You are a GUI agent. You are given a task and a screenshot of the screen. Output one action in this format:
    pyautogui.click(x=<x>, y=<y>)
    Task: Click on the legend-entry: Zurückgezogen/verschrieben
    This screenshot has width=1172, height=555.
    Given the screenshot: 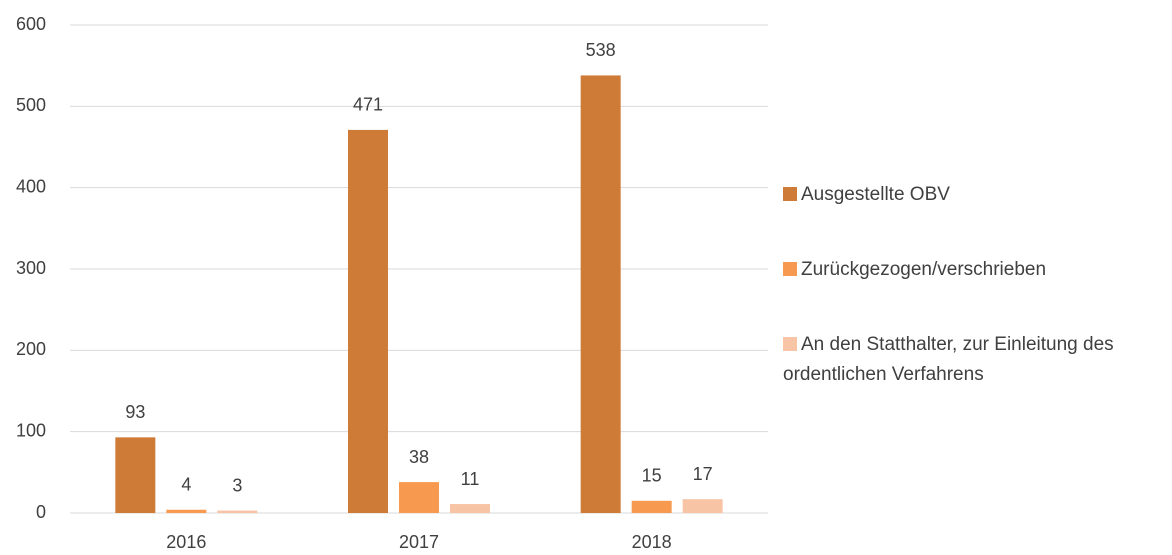 What is the action you would take?
    pyautogui.click(x=975, y=270)
    